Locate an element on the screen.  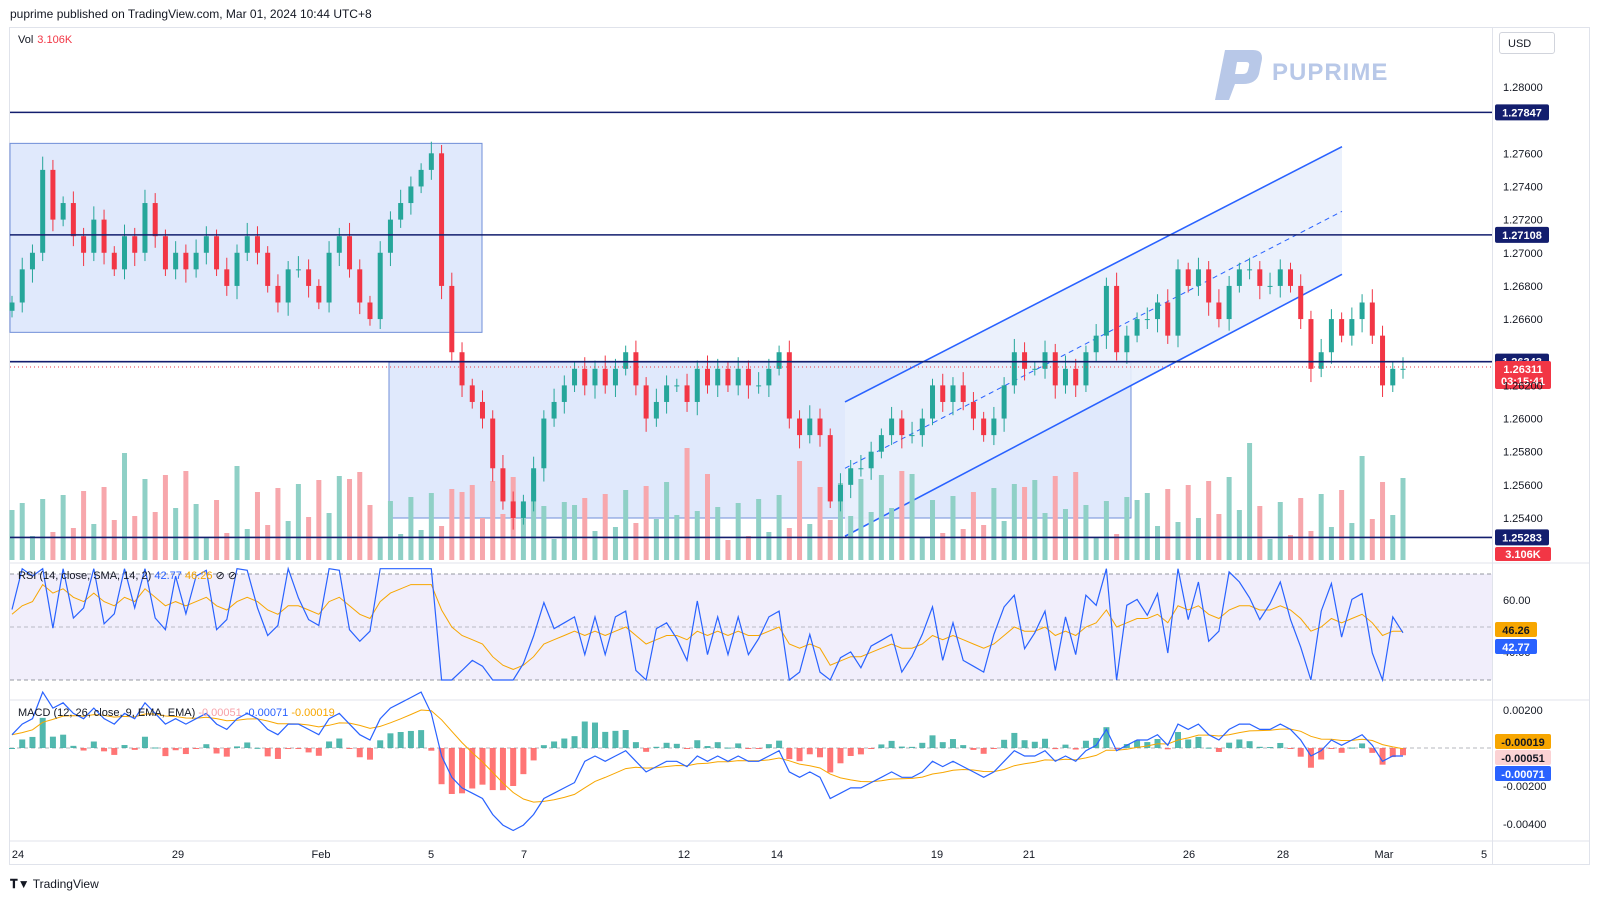
price-tick-label: 1.26200 is located at coordinates (1523, 386).